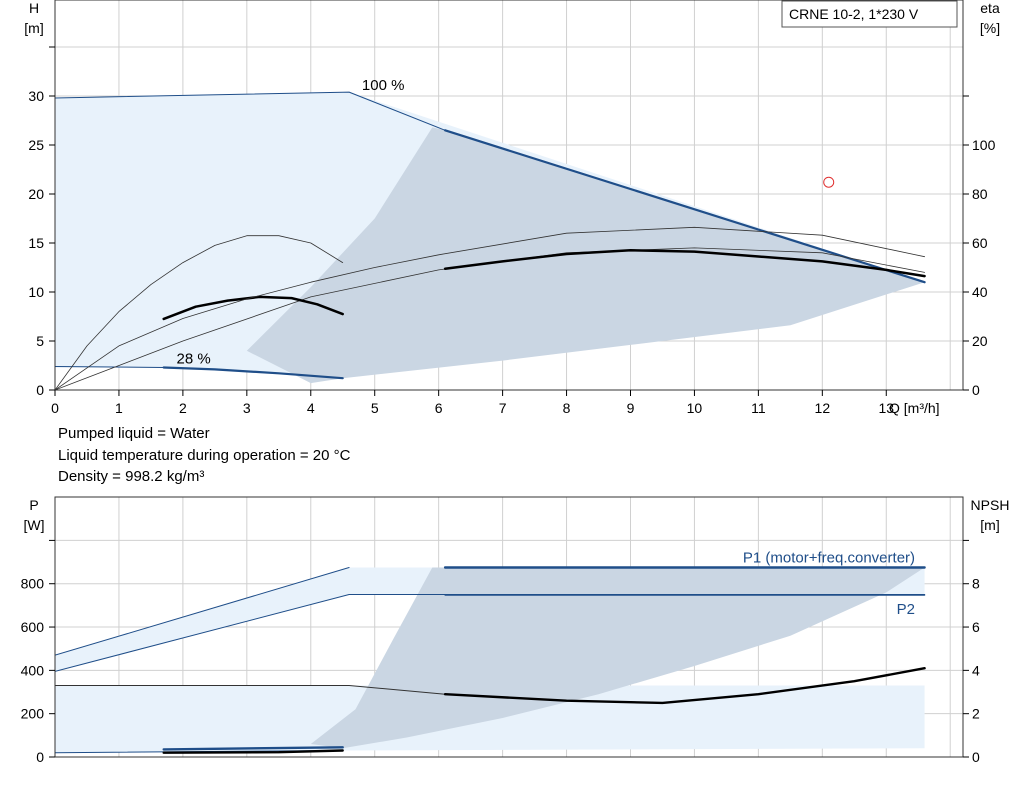 This screenshot has width=1024, height=786. I want to click on power-series-label: P1 (motor+freq.converter), so click(829, 557).